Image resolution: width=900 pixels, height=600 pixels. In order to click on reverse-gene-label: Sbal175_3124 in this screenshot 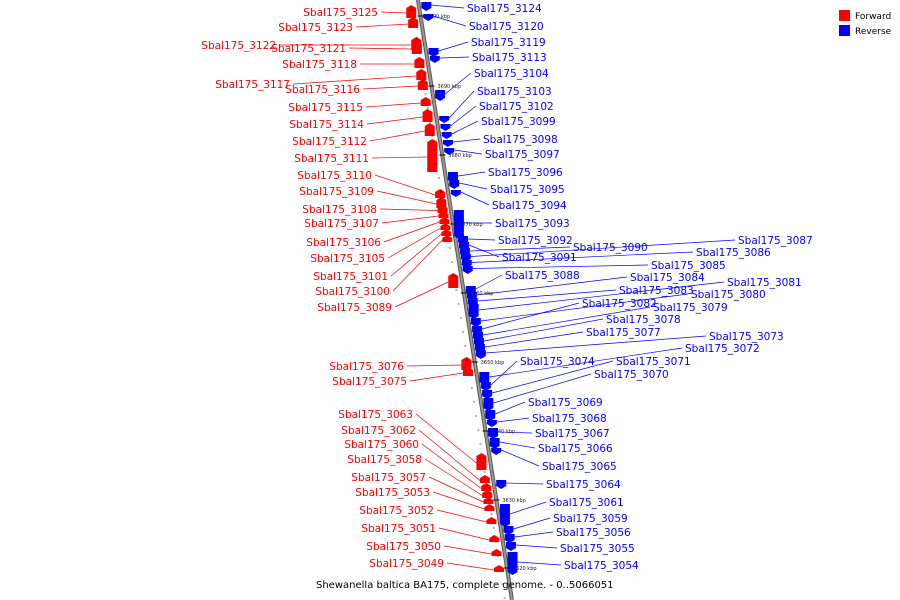, I will do `click(504, 9)`.